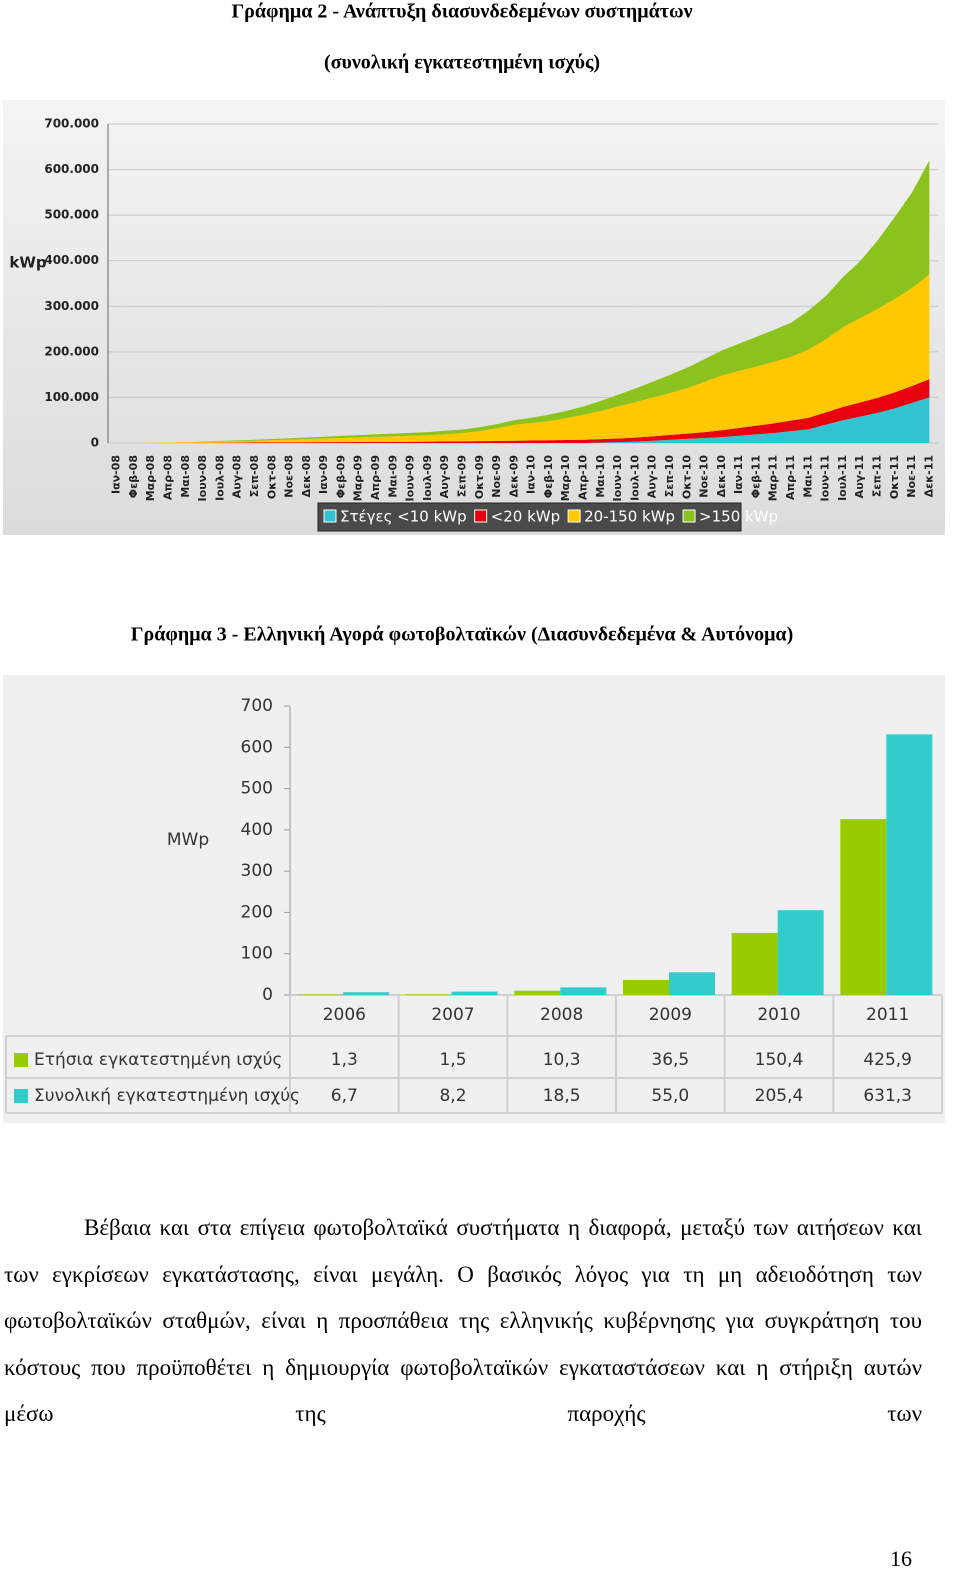  I want to click on x-tick-label: Αυγ-09, so click(444, 476).